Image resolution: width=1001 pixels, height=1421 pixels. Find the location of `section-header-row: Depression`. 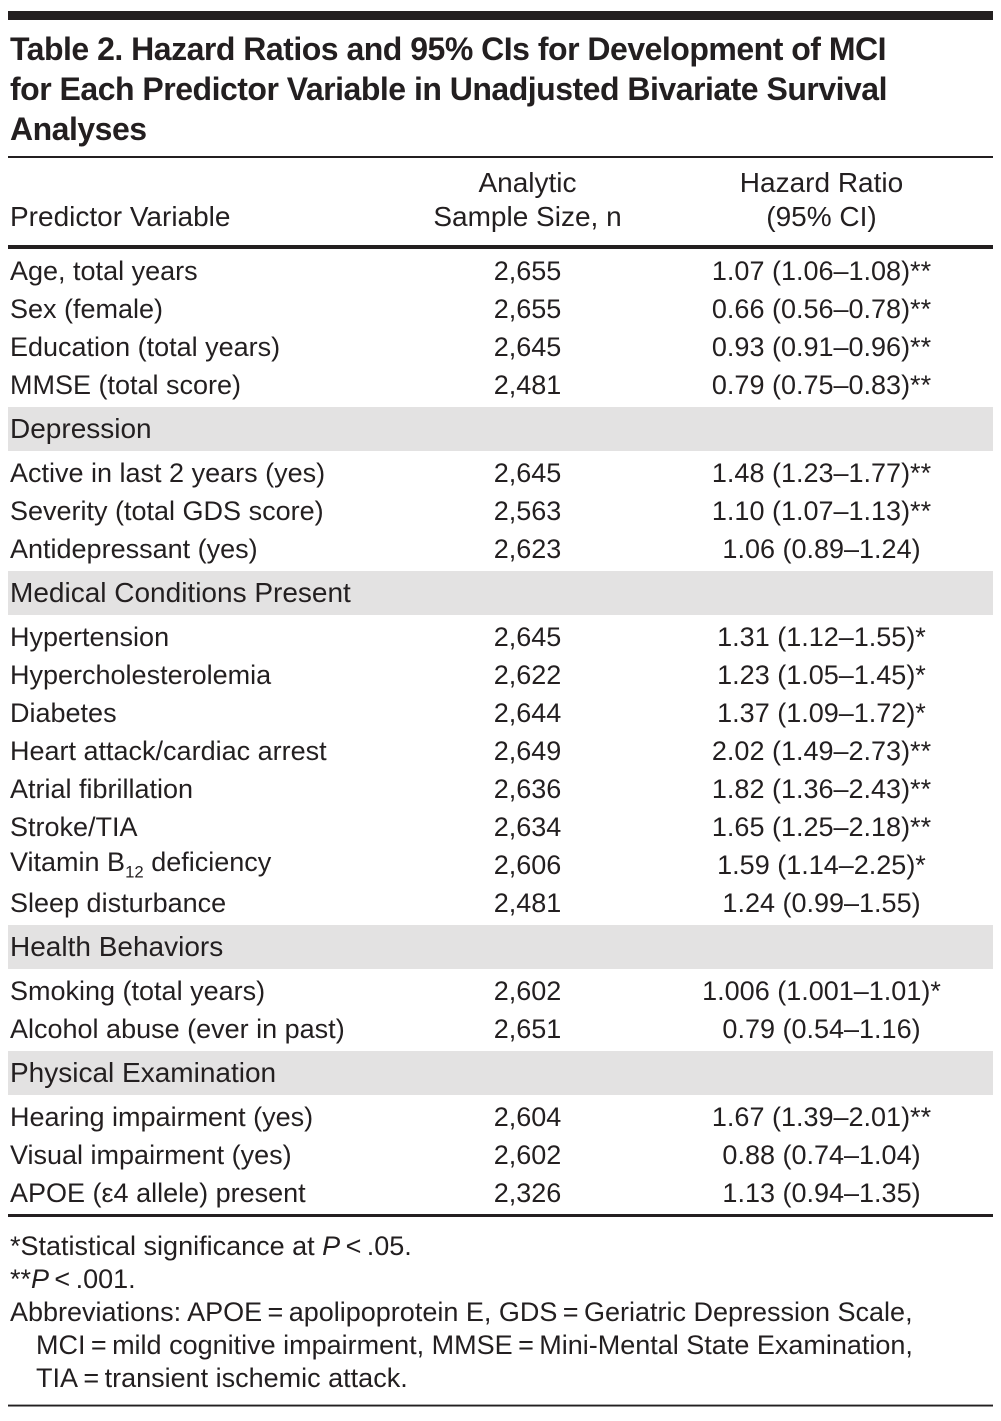

section-header-row: Depression is located at coordinates (500, 429).